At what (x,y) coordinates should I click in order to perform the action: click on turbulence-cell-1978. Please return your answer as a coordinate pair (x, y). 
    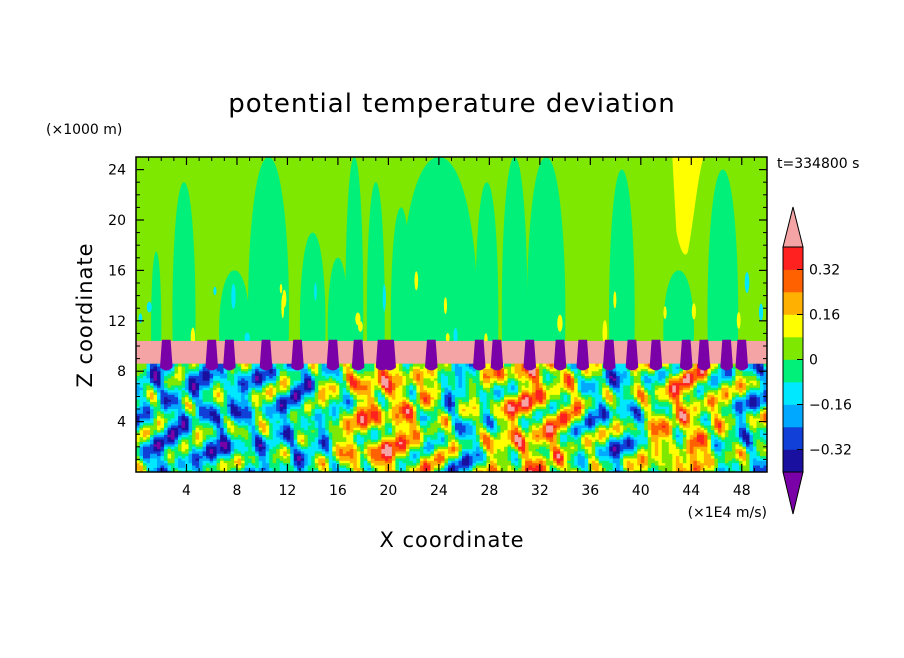
    Looking at the image, I should click on (288, 470).